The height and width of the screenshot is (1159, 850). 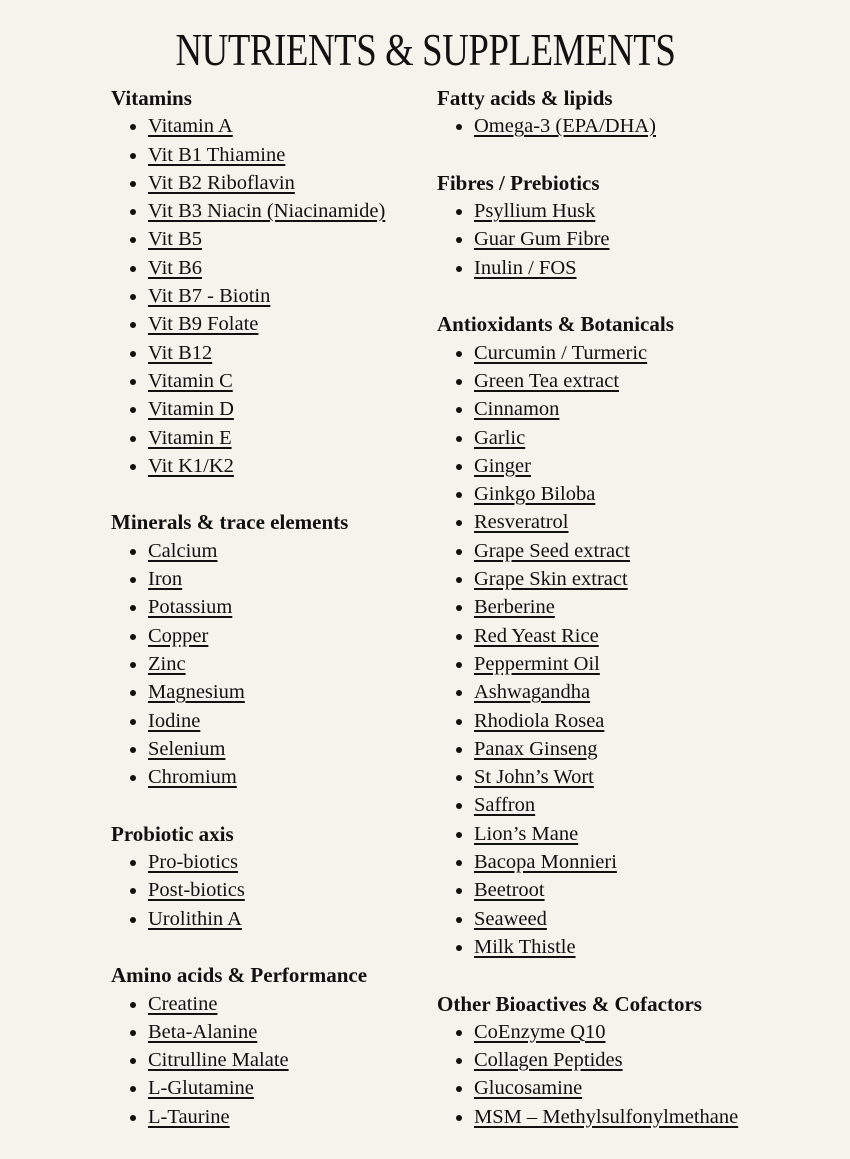 I want to click on item-link: Guar Gum Fibre, so click(x=542, y=239).